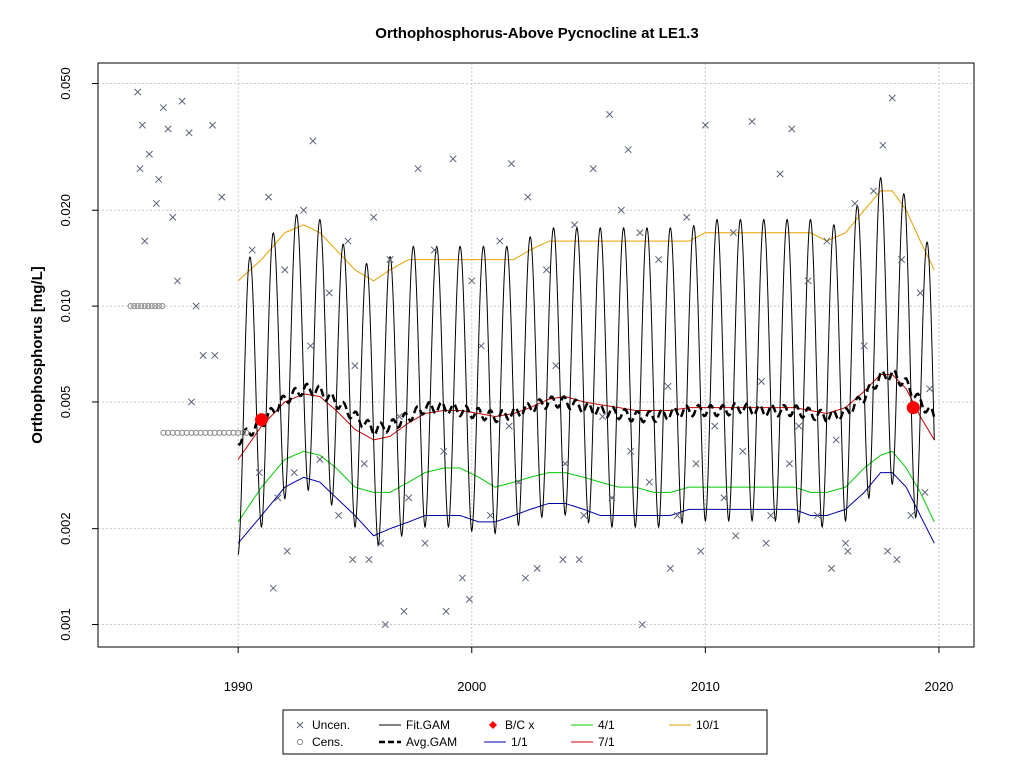 The width and height of the screenshot is (1024, 768). Describe the element at coordinates (65, 306) in the screenshot. I see `y-tick-label: 0.010` at that location.